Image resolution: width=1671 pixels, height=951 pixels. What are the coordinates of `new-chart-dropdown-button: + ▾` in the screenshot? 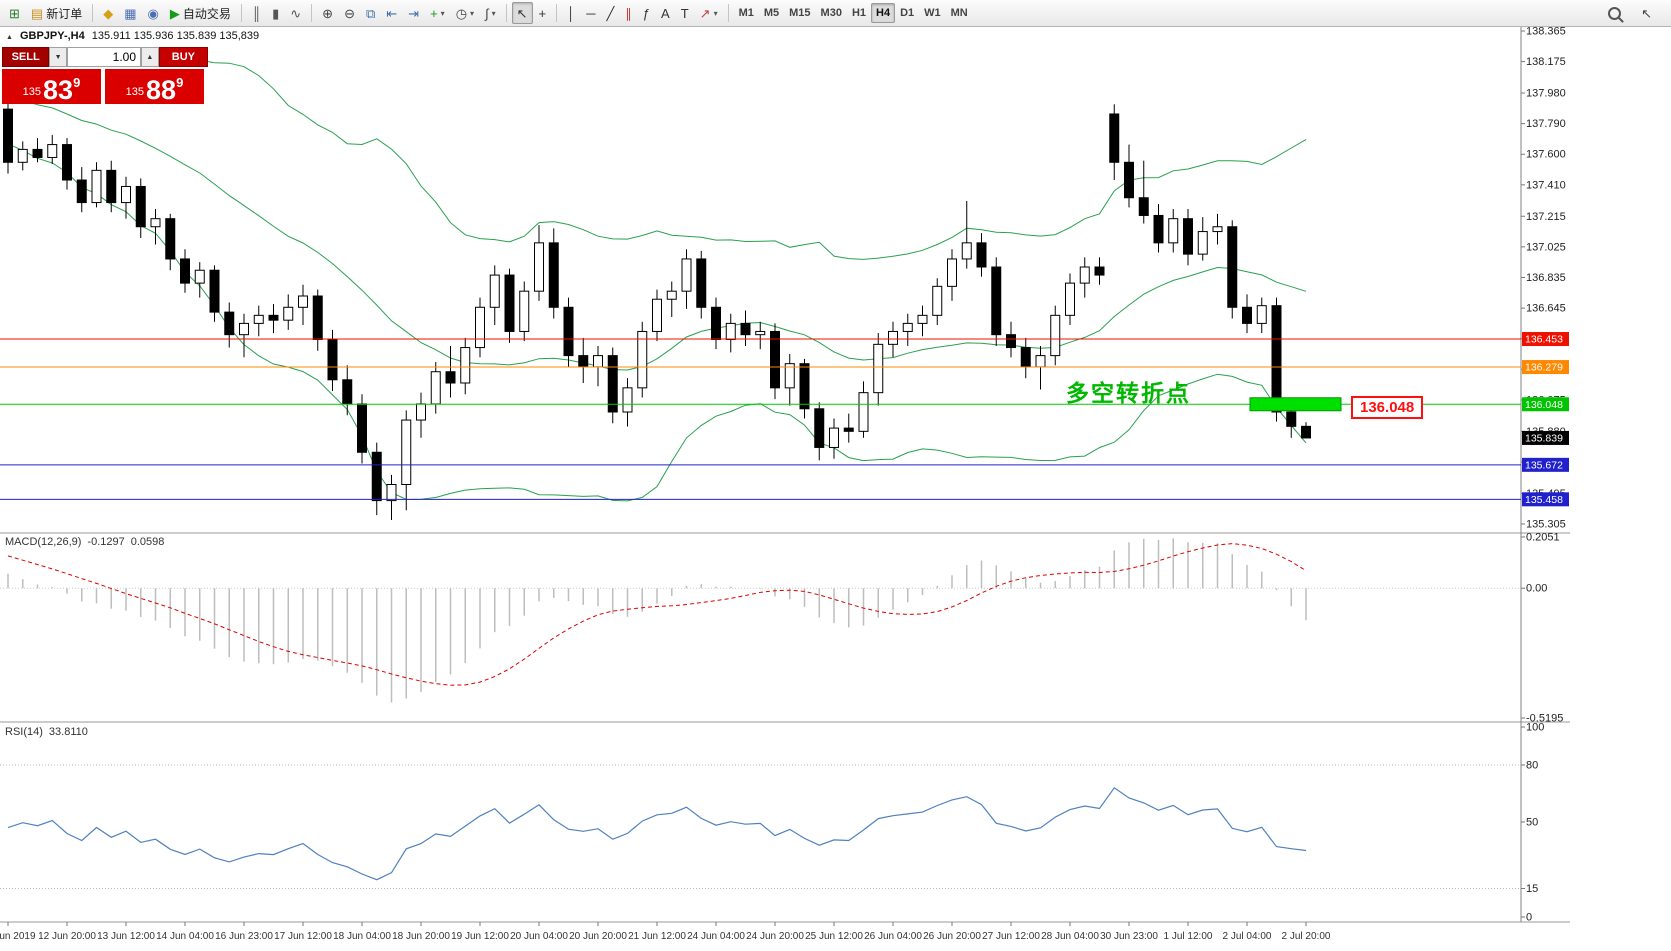 It's located at (437, 13).